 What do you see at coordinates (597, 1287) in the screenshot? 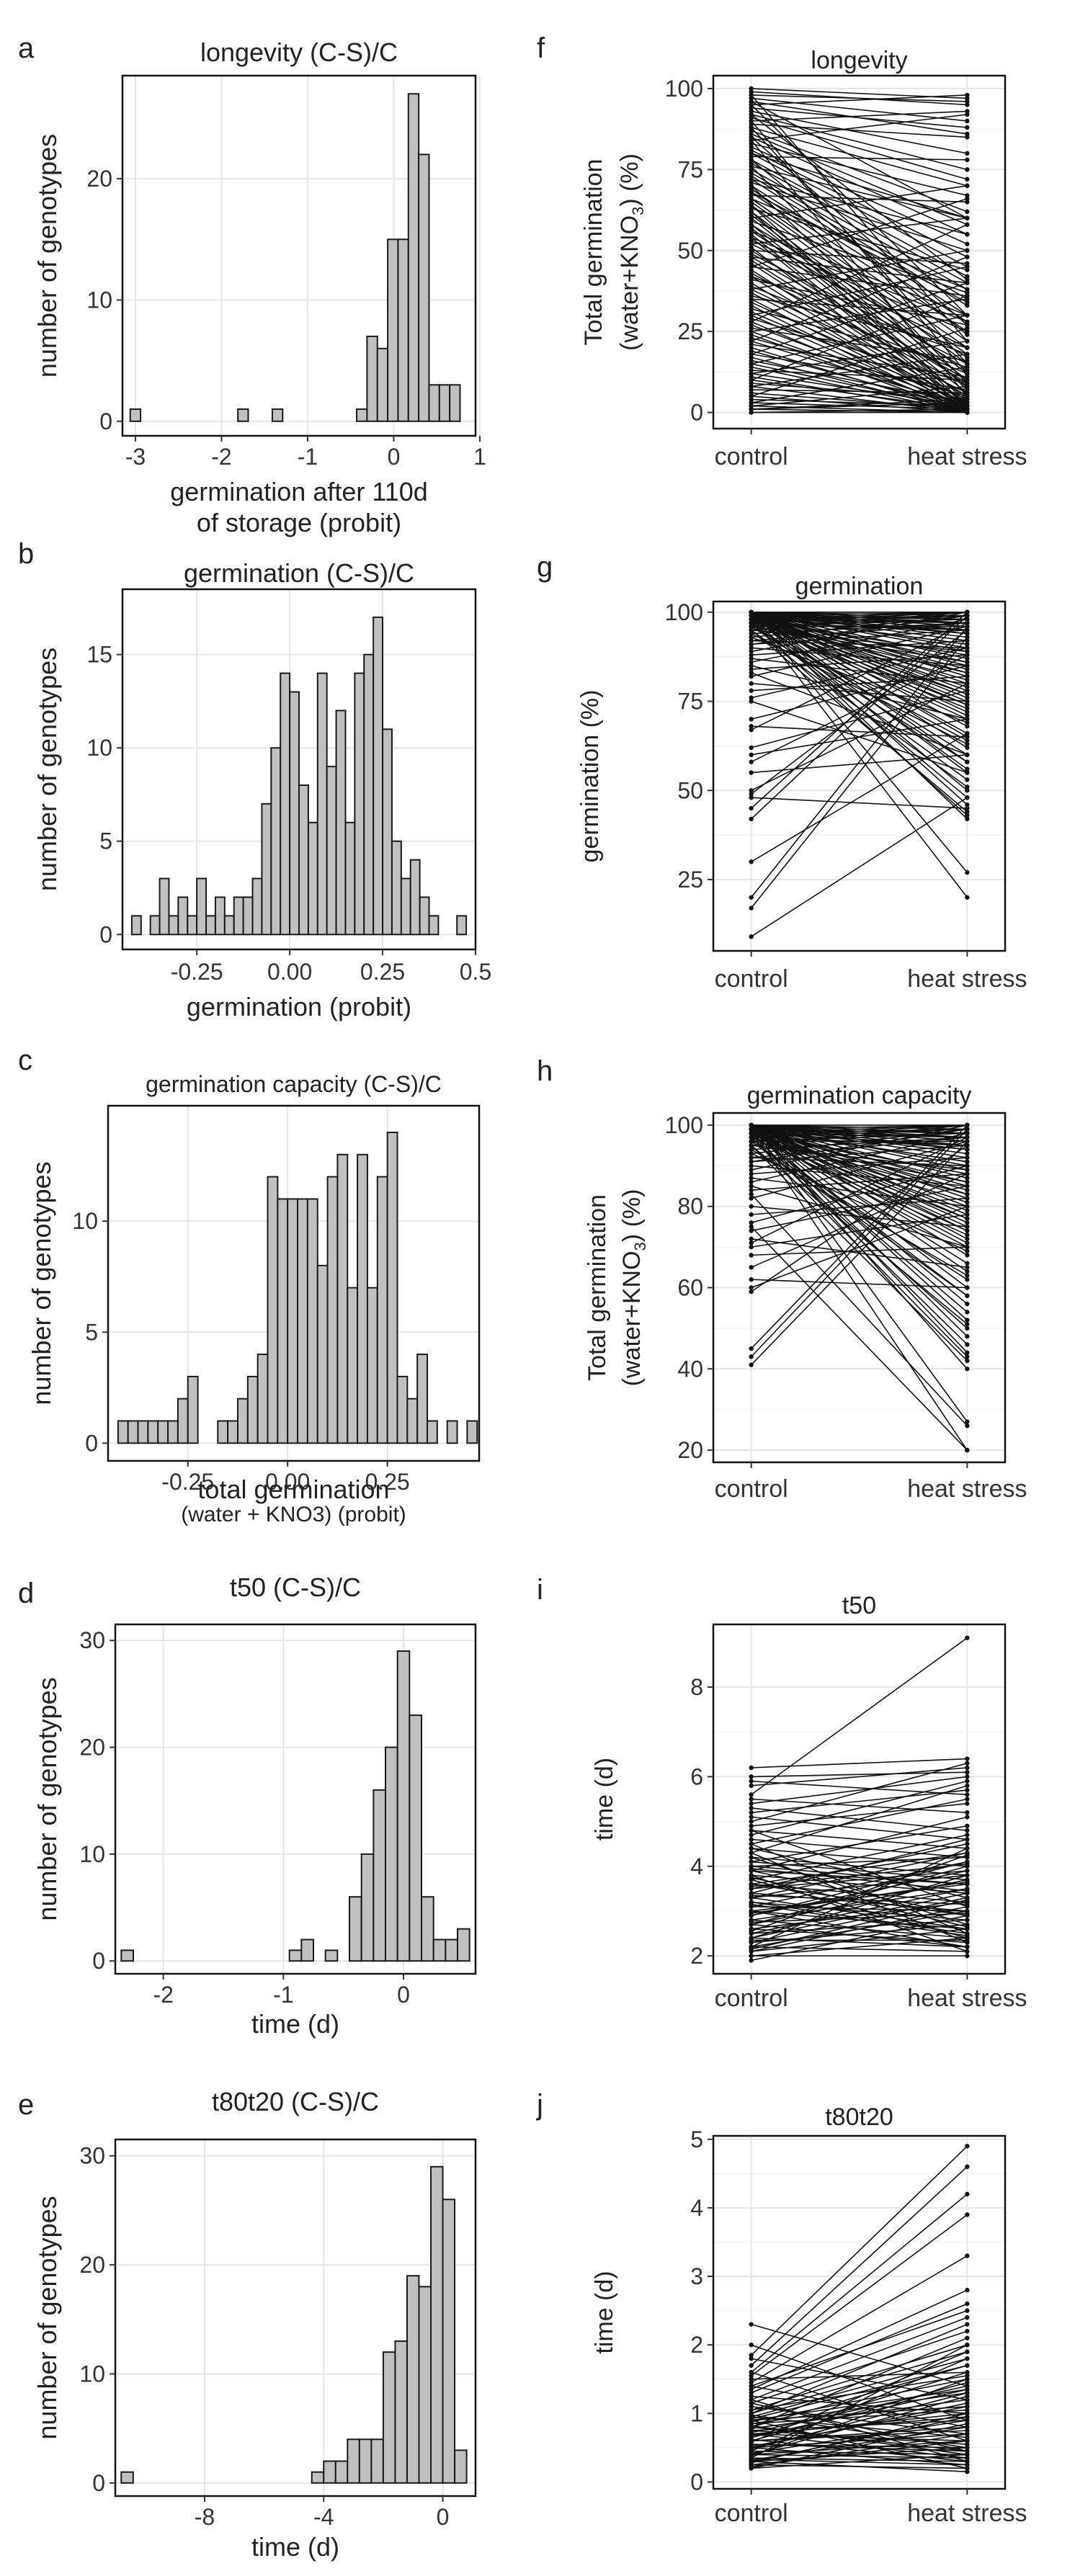
I see `y-axis-label: Total germination` at bounding box center [597, 1287].